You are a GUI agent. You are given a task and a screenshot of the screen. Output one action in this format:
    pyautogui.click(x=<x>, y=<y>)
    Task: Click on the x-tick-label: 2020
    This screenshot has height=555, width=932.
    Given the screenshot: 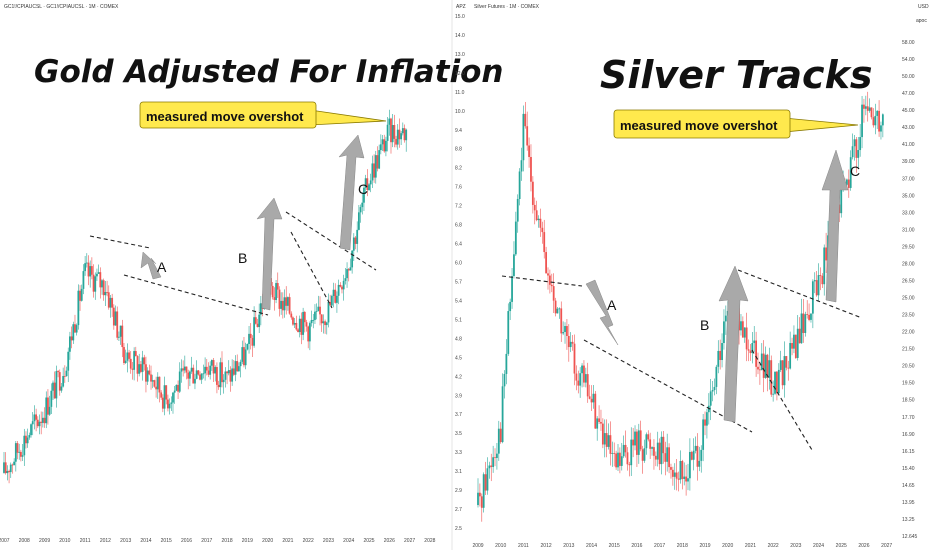 What is the action you would take?
    pyautogui.click(x=267, y=541)
    